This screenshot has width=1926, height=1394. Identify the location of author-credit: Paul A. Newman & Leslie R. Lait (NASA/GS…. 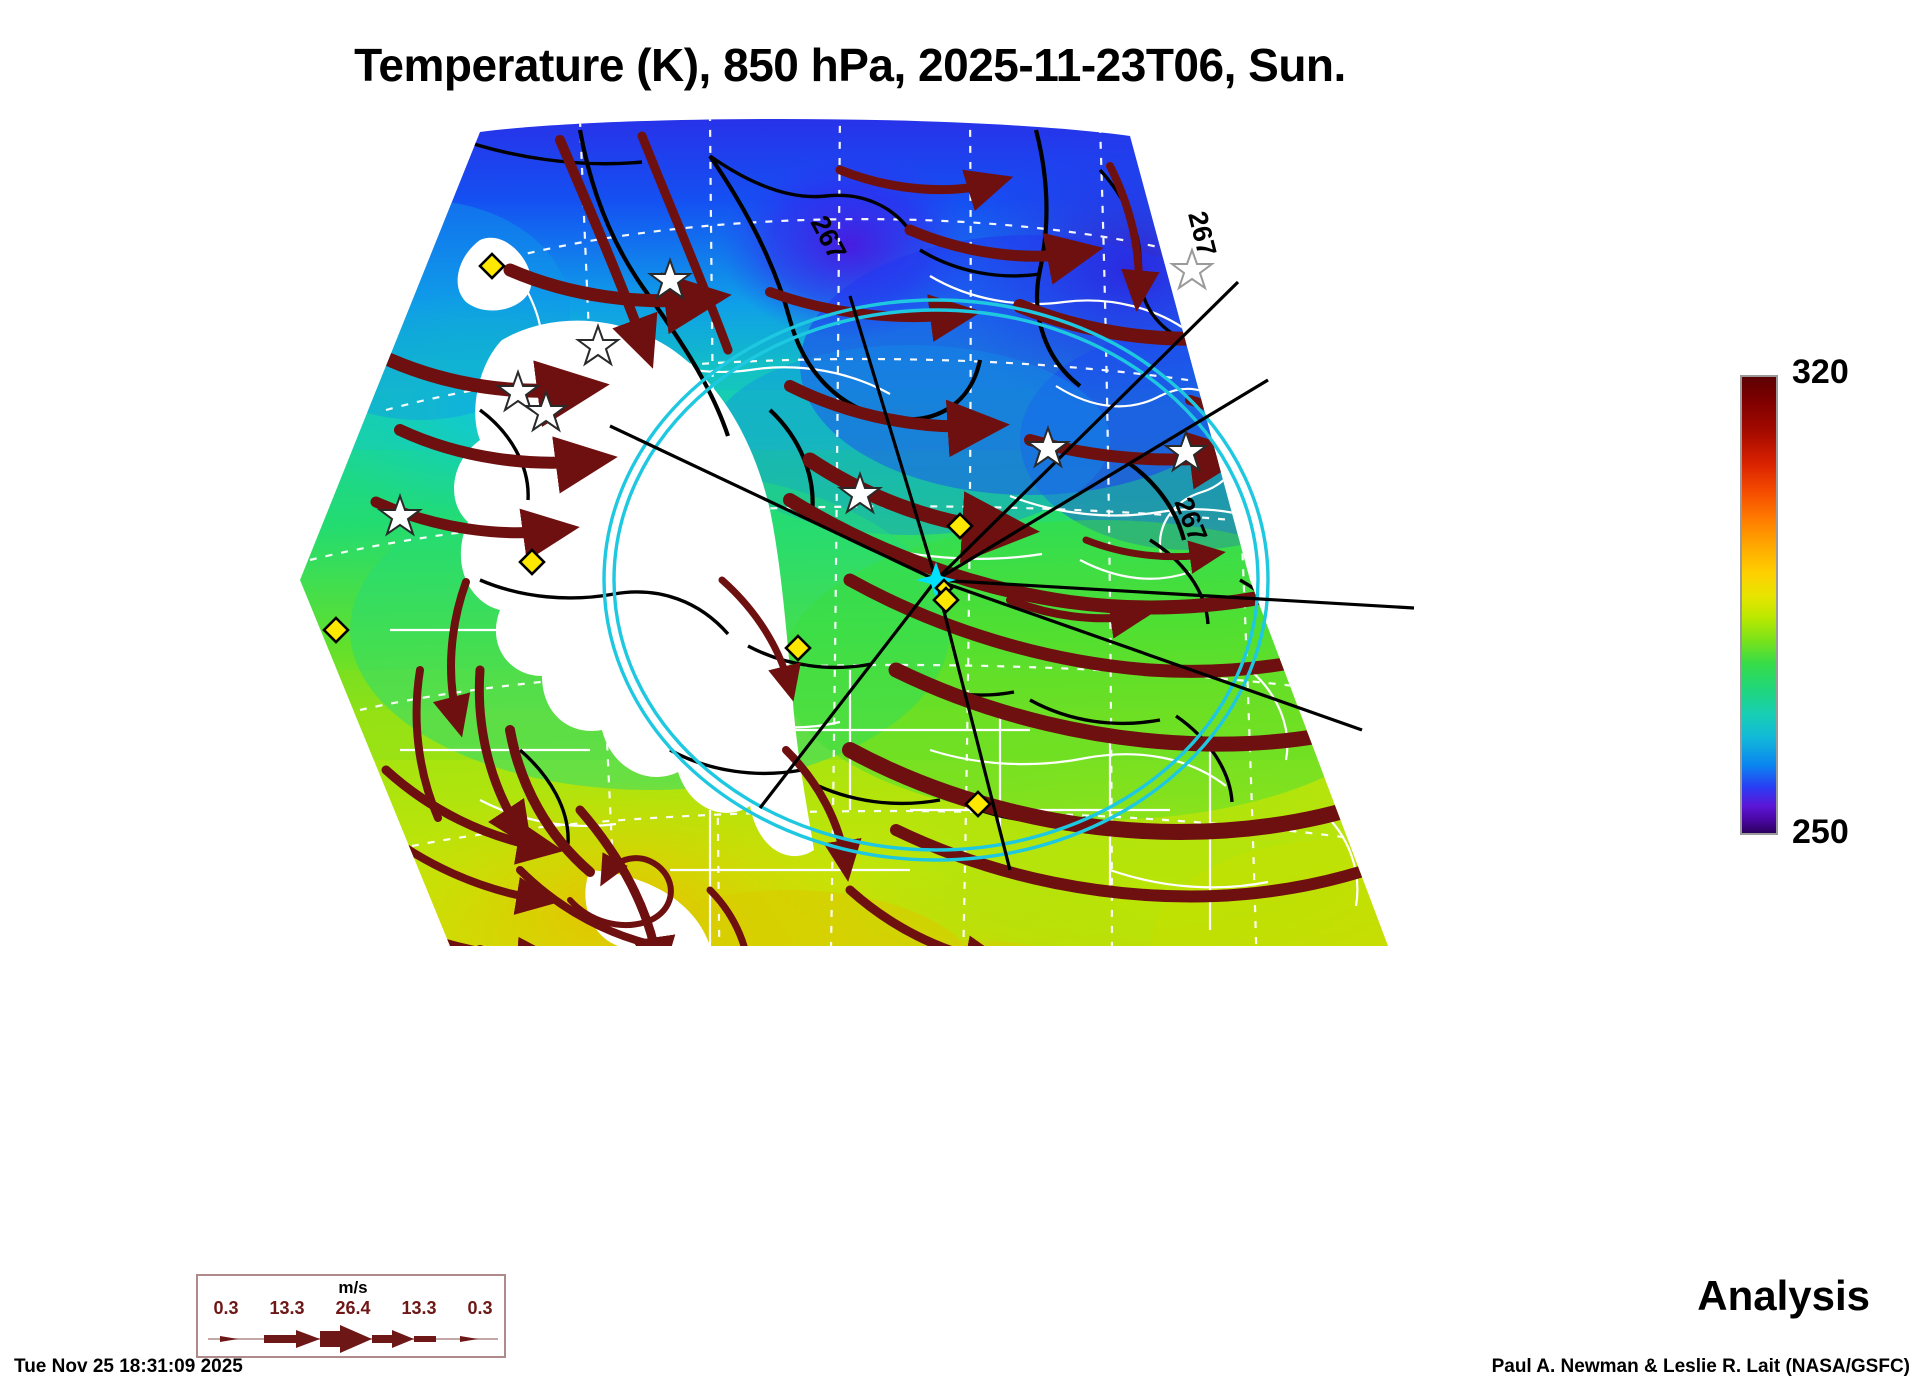
(1700, 1366).